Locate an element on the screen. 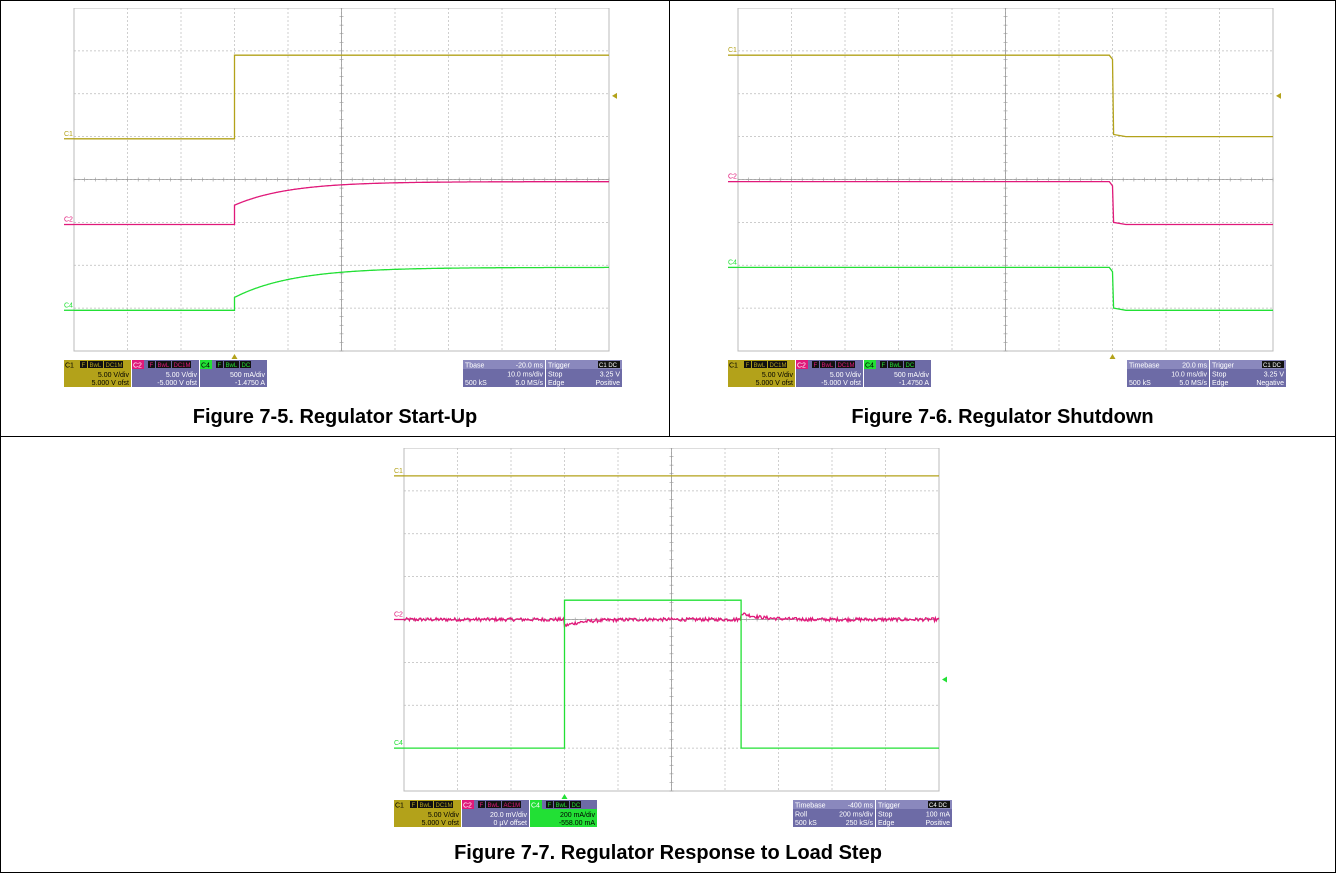 This screenshot has height=873, width=1336. svg-text: C4 DC is located at coordinates (938, 806).